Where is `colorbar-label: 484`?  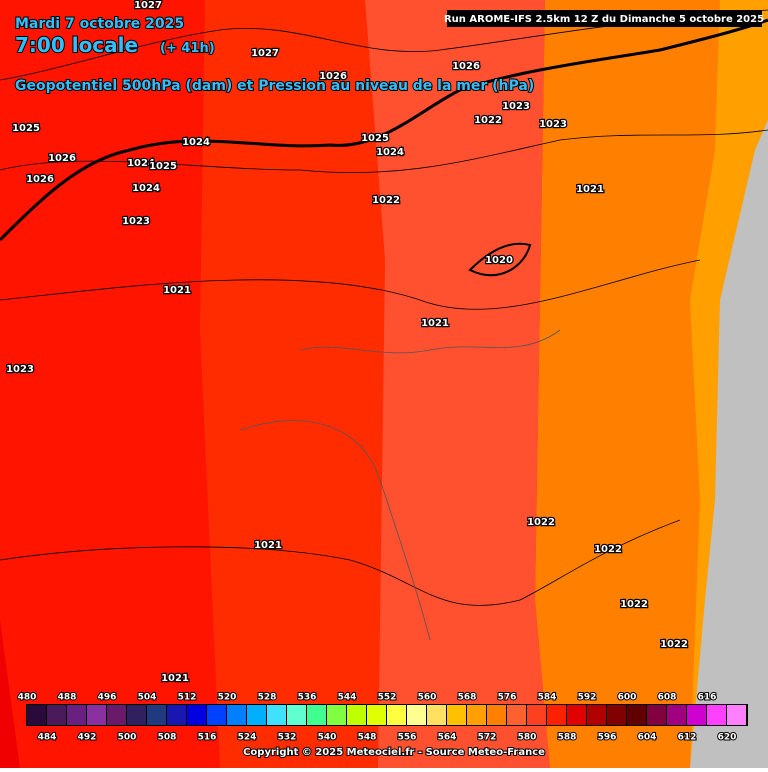 colorbar-label: 484 is located at coordinates (47, 738).